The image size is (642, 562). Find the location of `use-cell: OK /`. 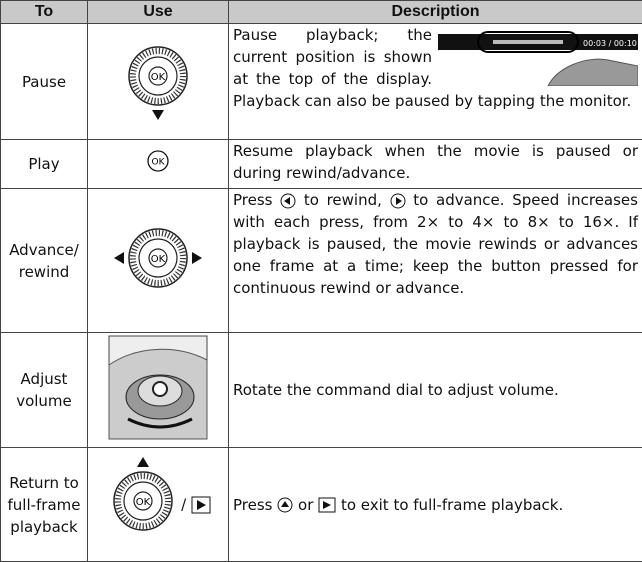

use-cell: OK / is located at coordinates (158, 505).